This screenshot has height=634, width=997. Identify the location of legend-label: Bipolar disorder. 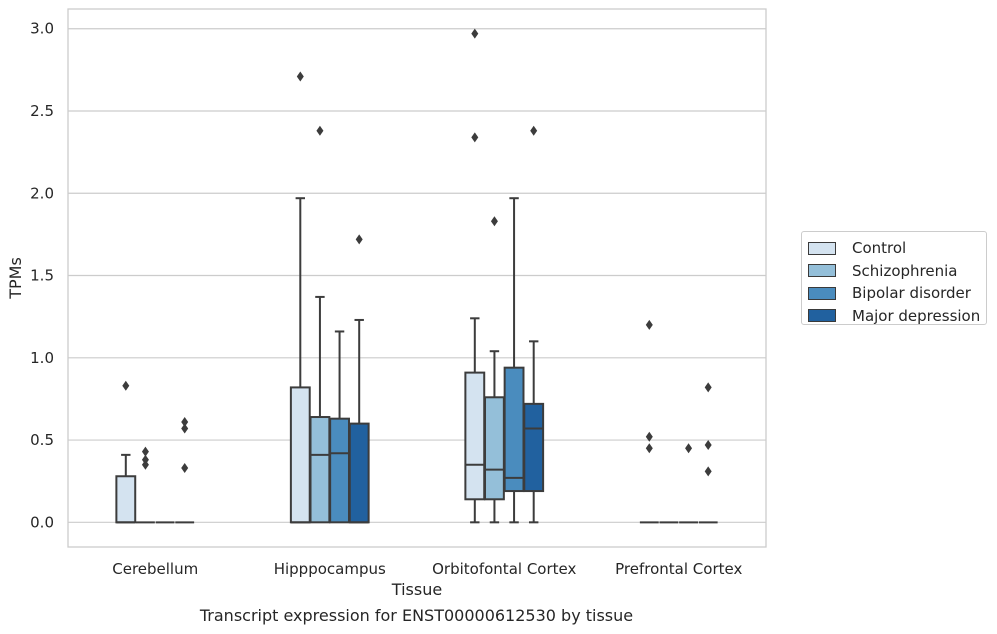
(911, 293).